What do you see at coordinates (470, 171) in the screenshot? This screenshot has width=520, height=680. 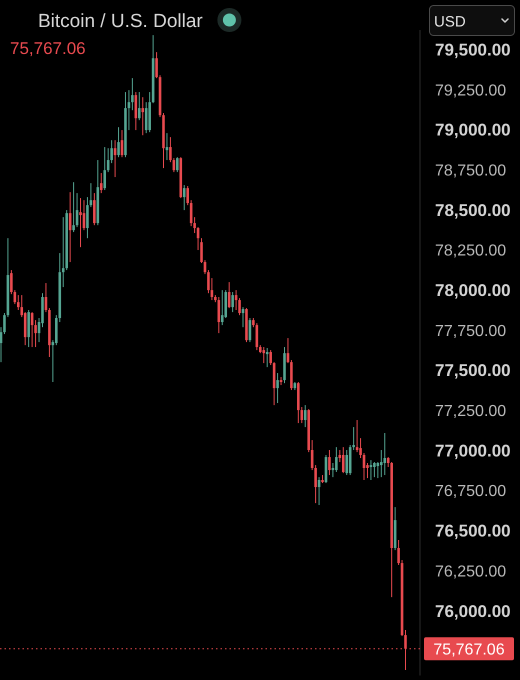 I see `y-tick-label: 78,750.00` at bounding box center [470, 171].